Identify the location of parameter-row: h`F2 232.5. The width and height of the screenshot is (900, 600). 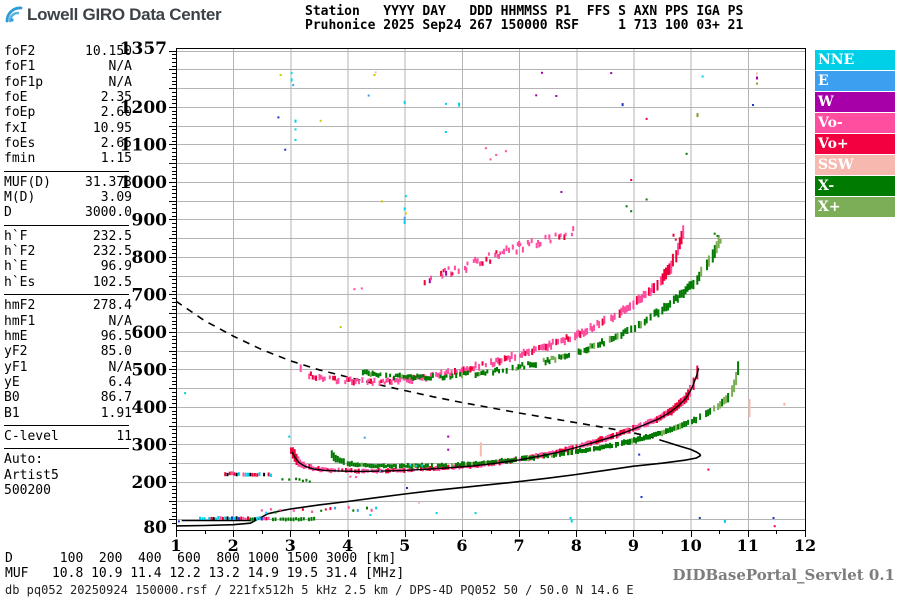
(68, 251).